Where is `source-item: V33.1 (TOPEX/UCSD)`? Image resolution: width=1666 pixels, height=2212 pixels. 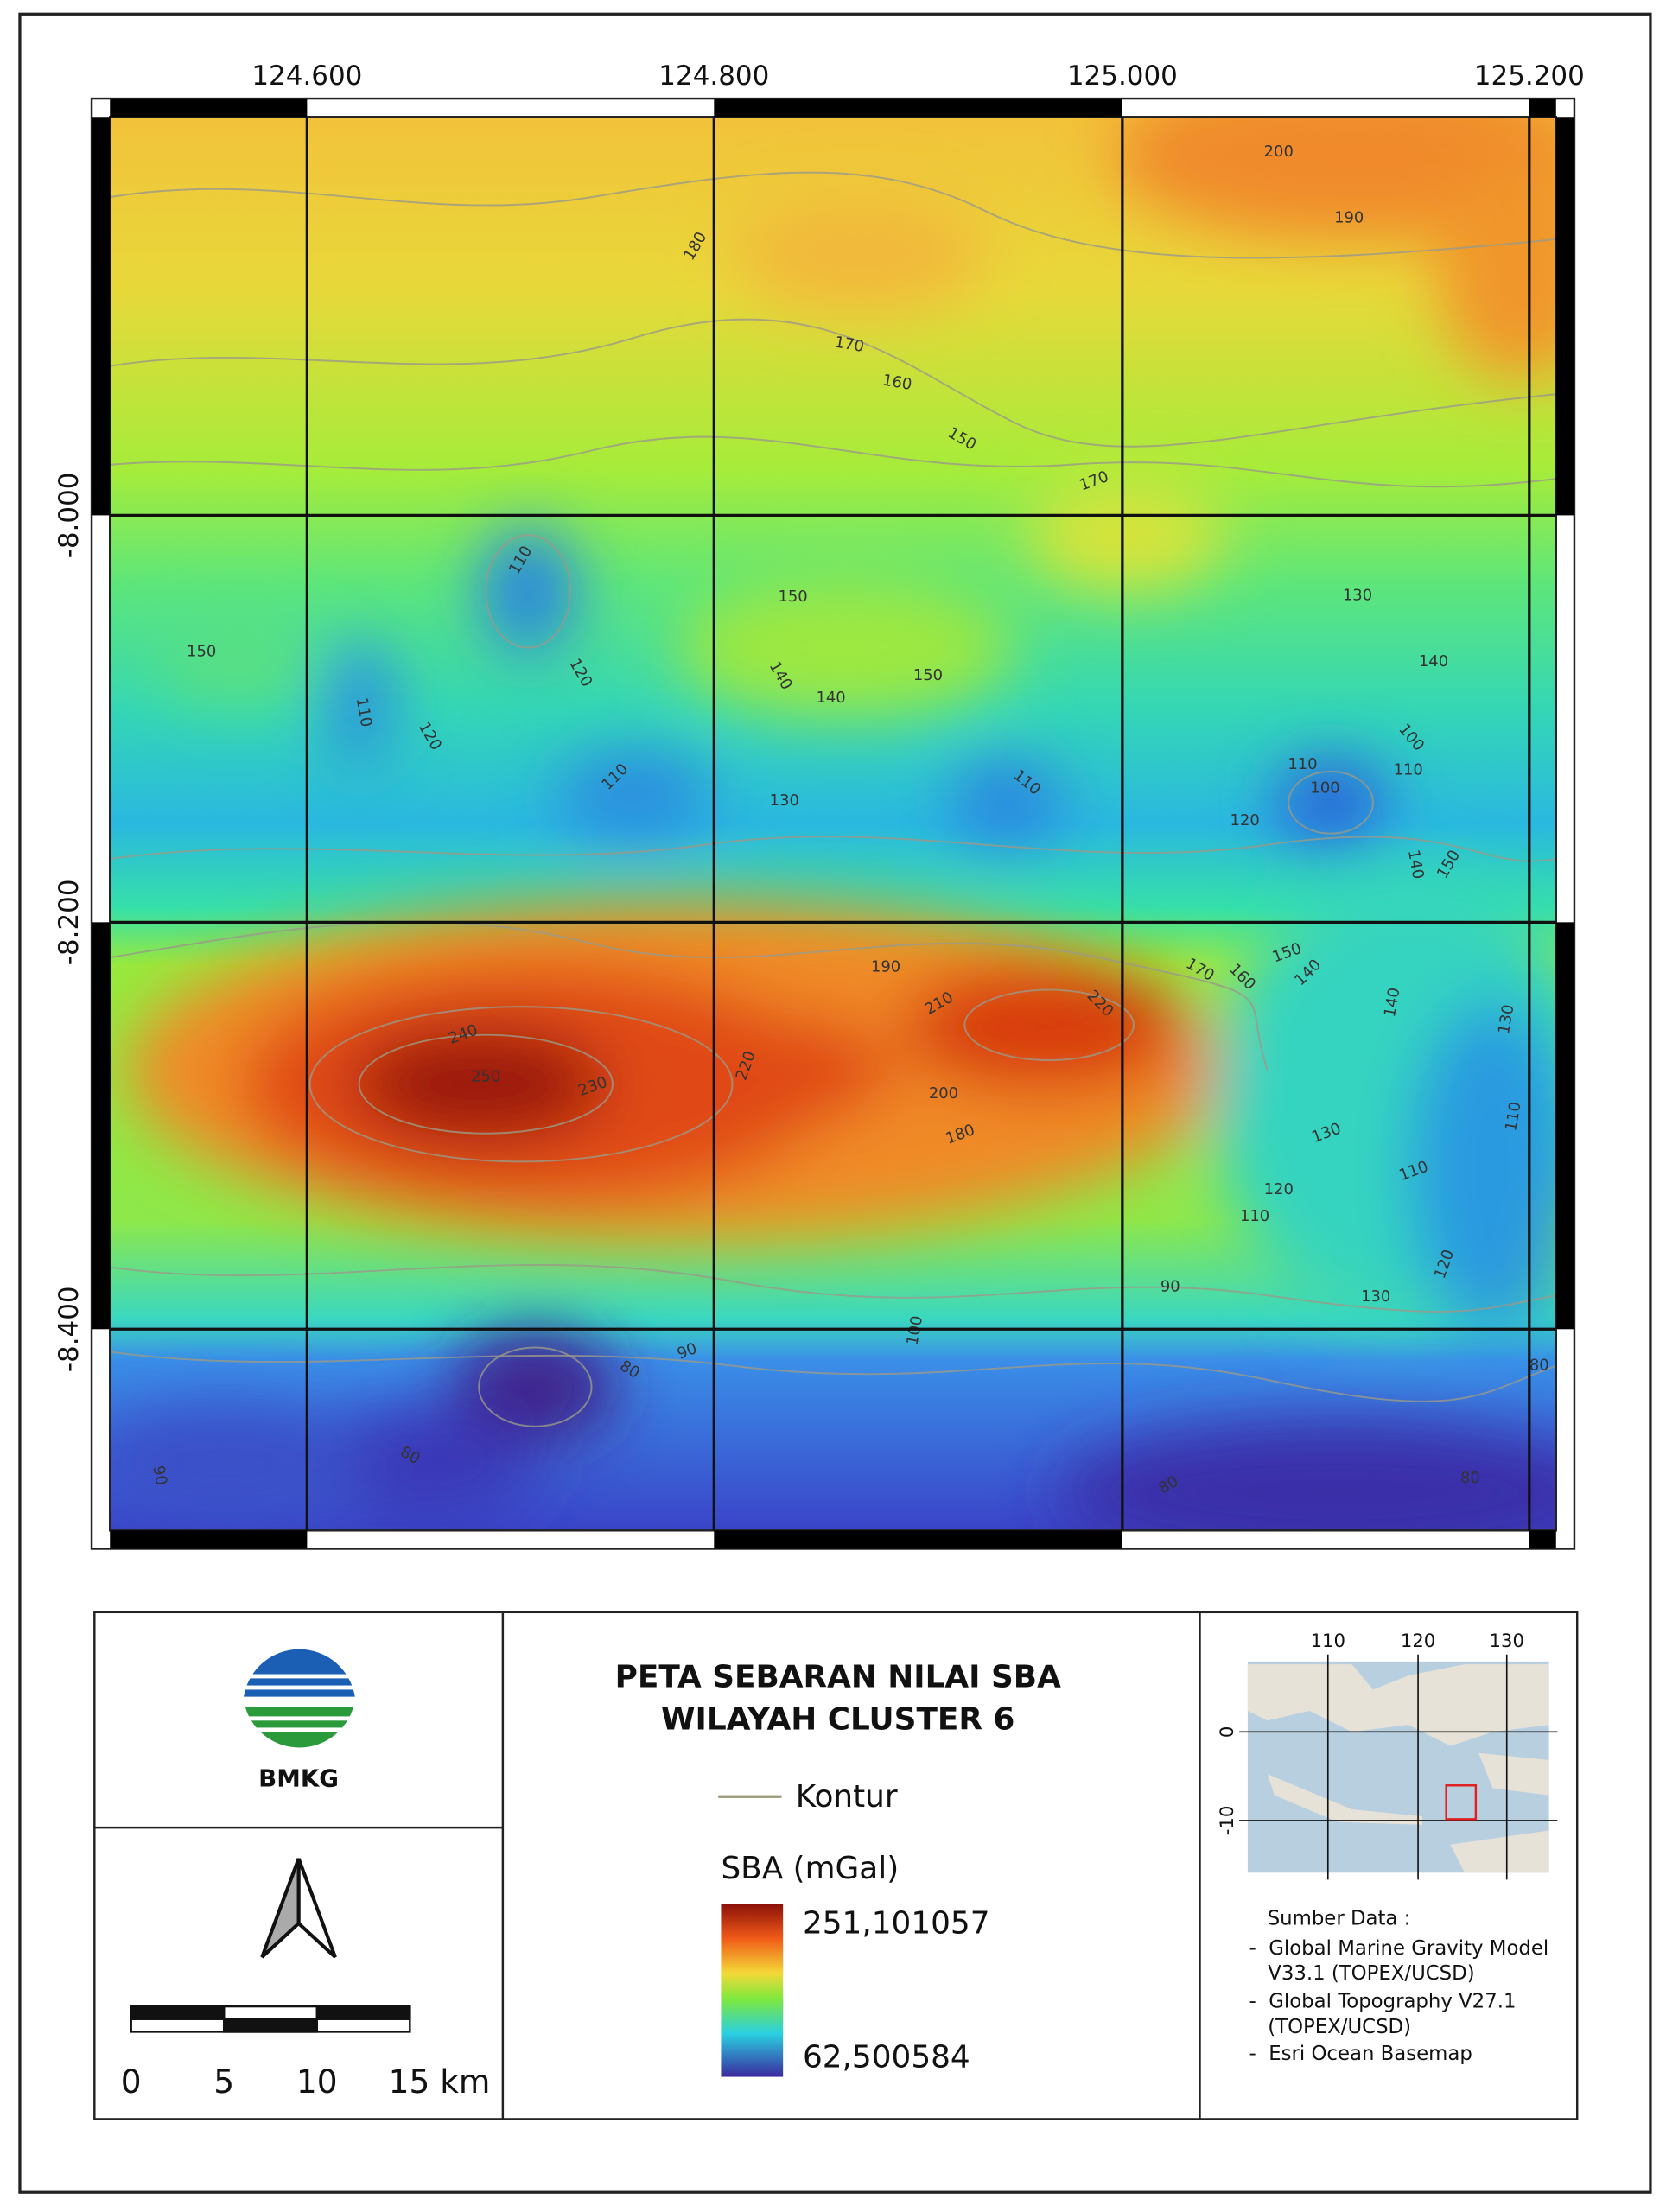 source-item: V33.1 (TOPEX/UCSD) is located at coordinates (1362, 1973).